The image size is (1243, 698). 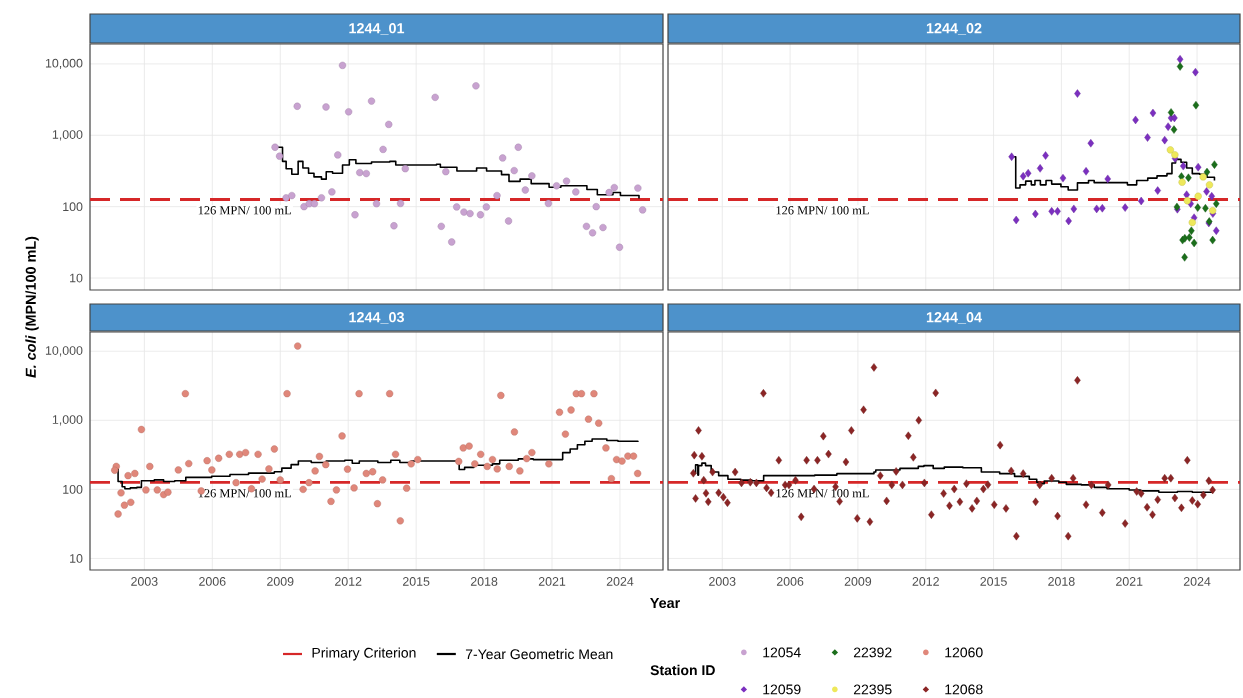 I want to click on legend-label: 12059, so click(x=782, y=689).